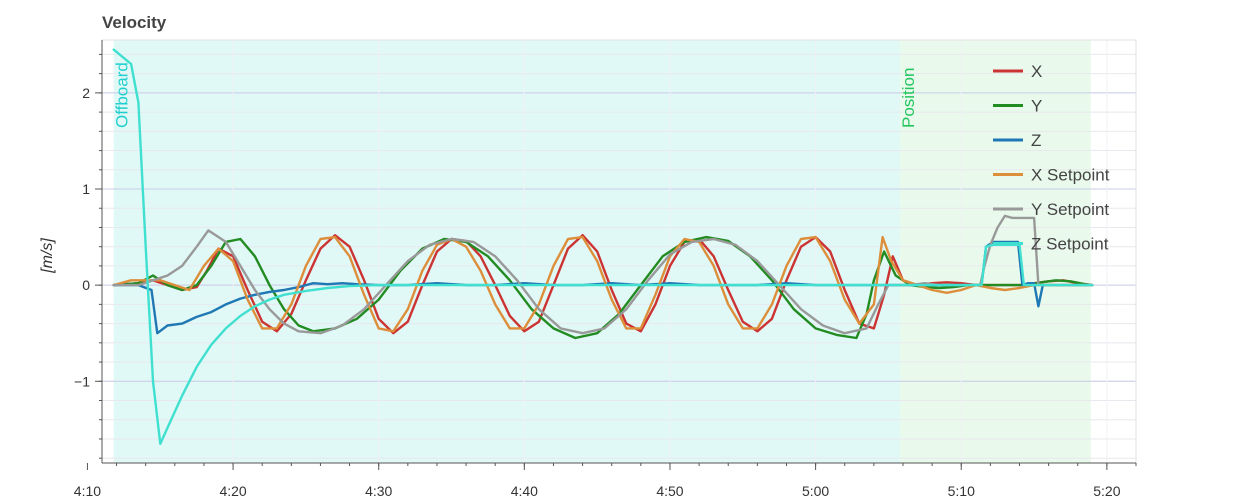  What do you see at coordinates (1036, 71) in the screenshot?
I see `legend-label-x: X` at bounding box center [1036, 71].